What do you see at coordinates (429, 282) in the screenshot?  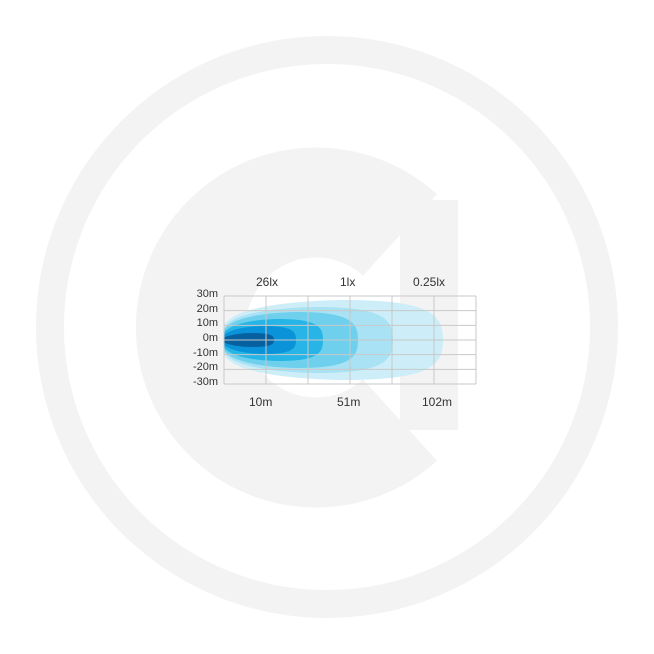 I see `lux-label-025: 0.25lx` at bounding box center [429, 282].